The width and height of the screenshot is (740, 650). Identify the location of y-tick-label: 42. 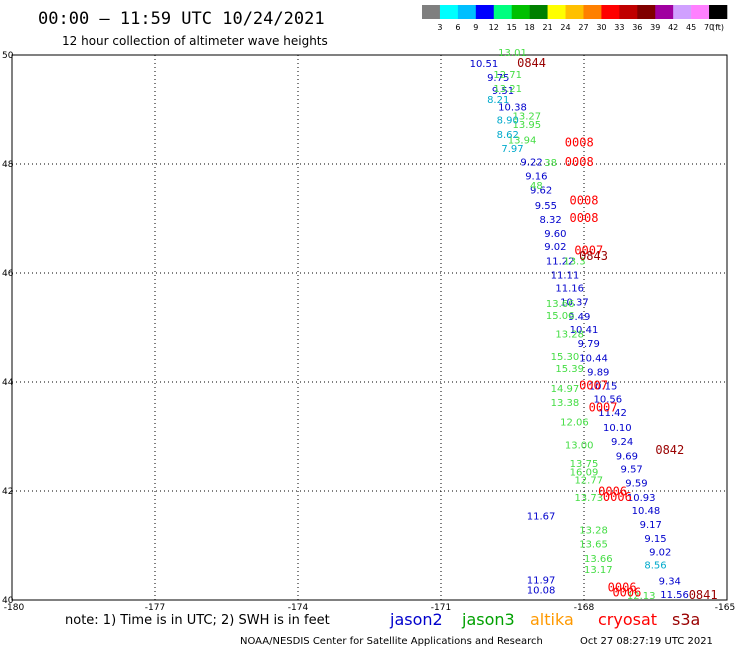
(7, 492).